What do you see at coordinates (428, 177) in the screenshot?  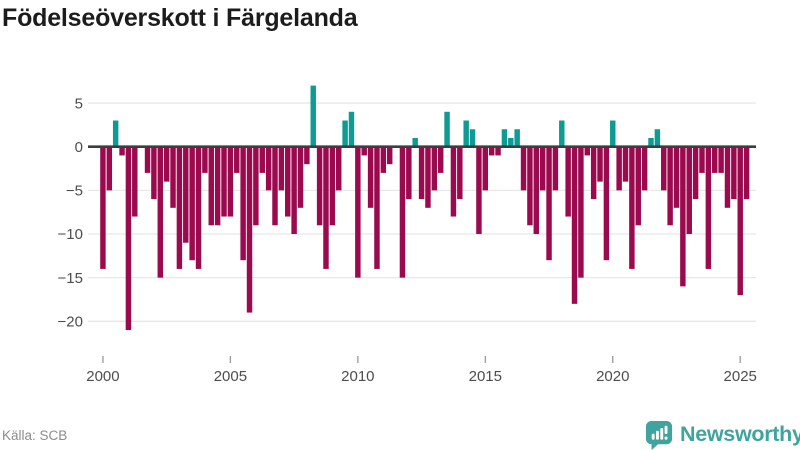 I see `bar-2012-q4` at bounding box center [428, 177].